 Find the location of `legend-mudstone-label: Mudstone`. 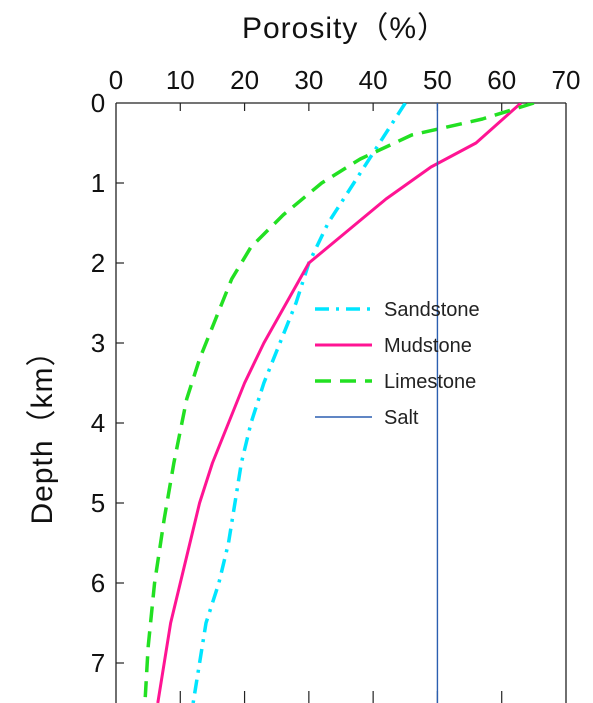

legend-mudstone-label: Mudstone is located at coordinates (428, 346).